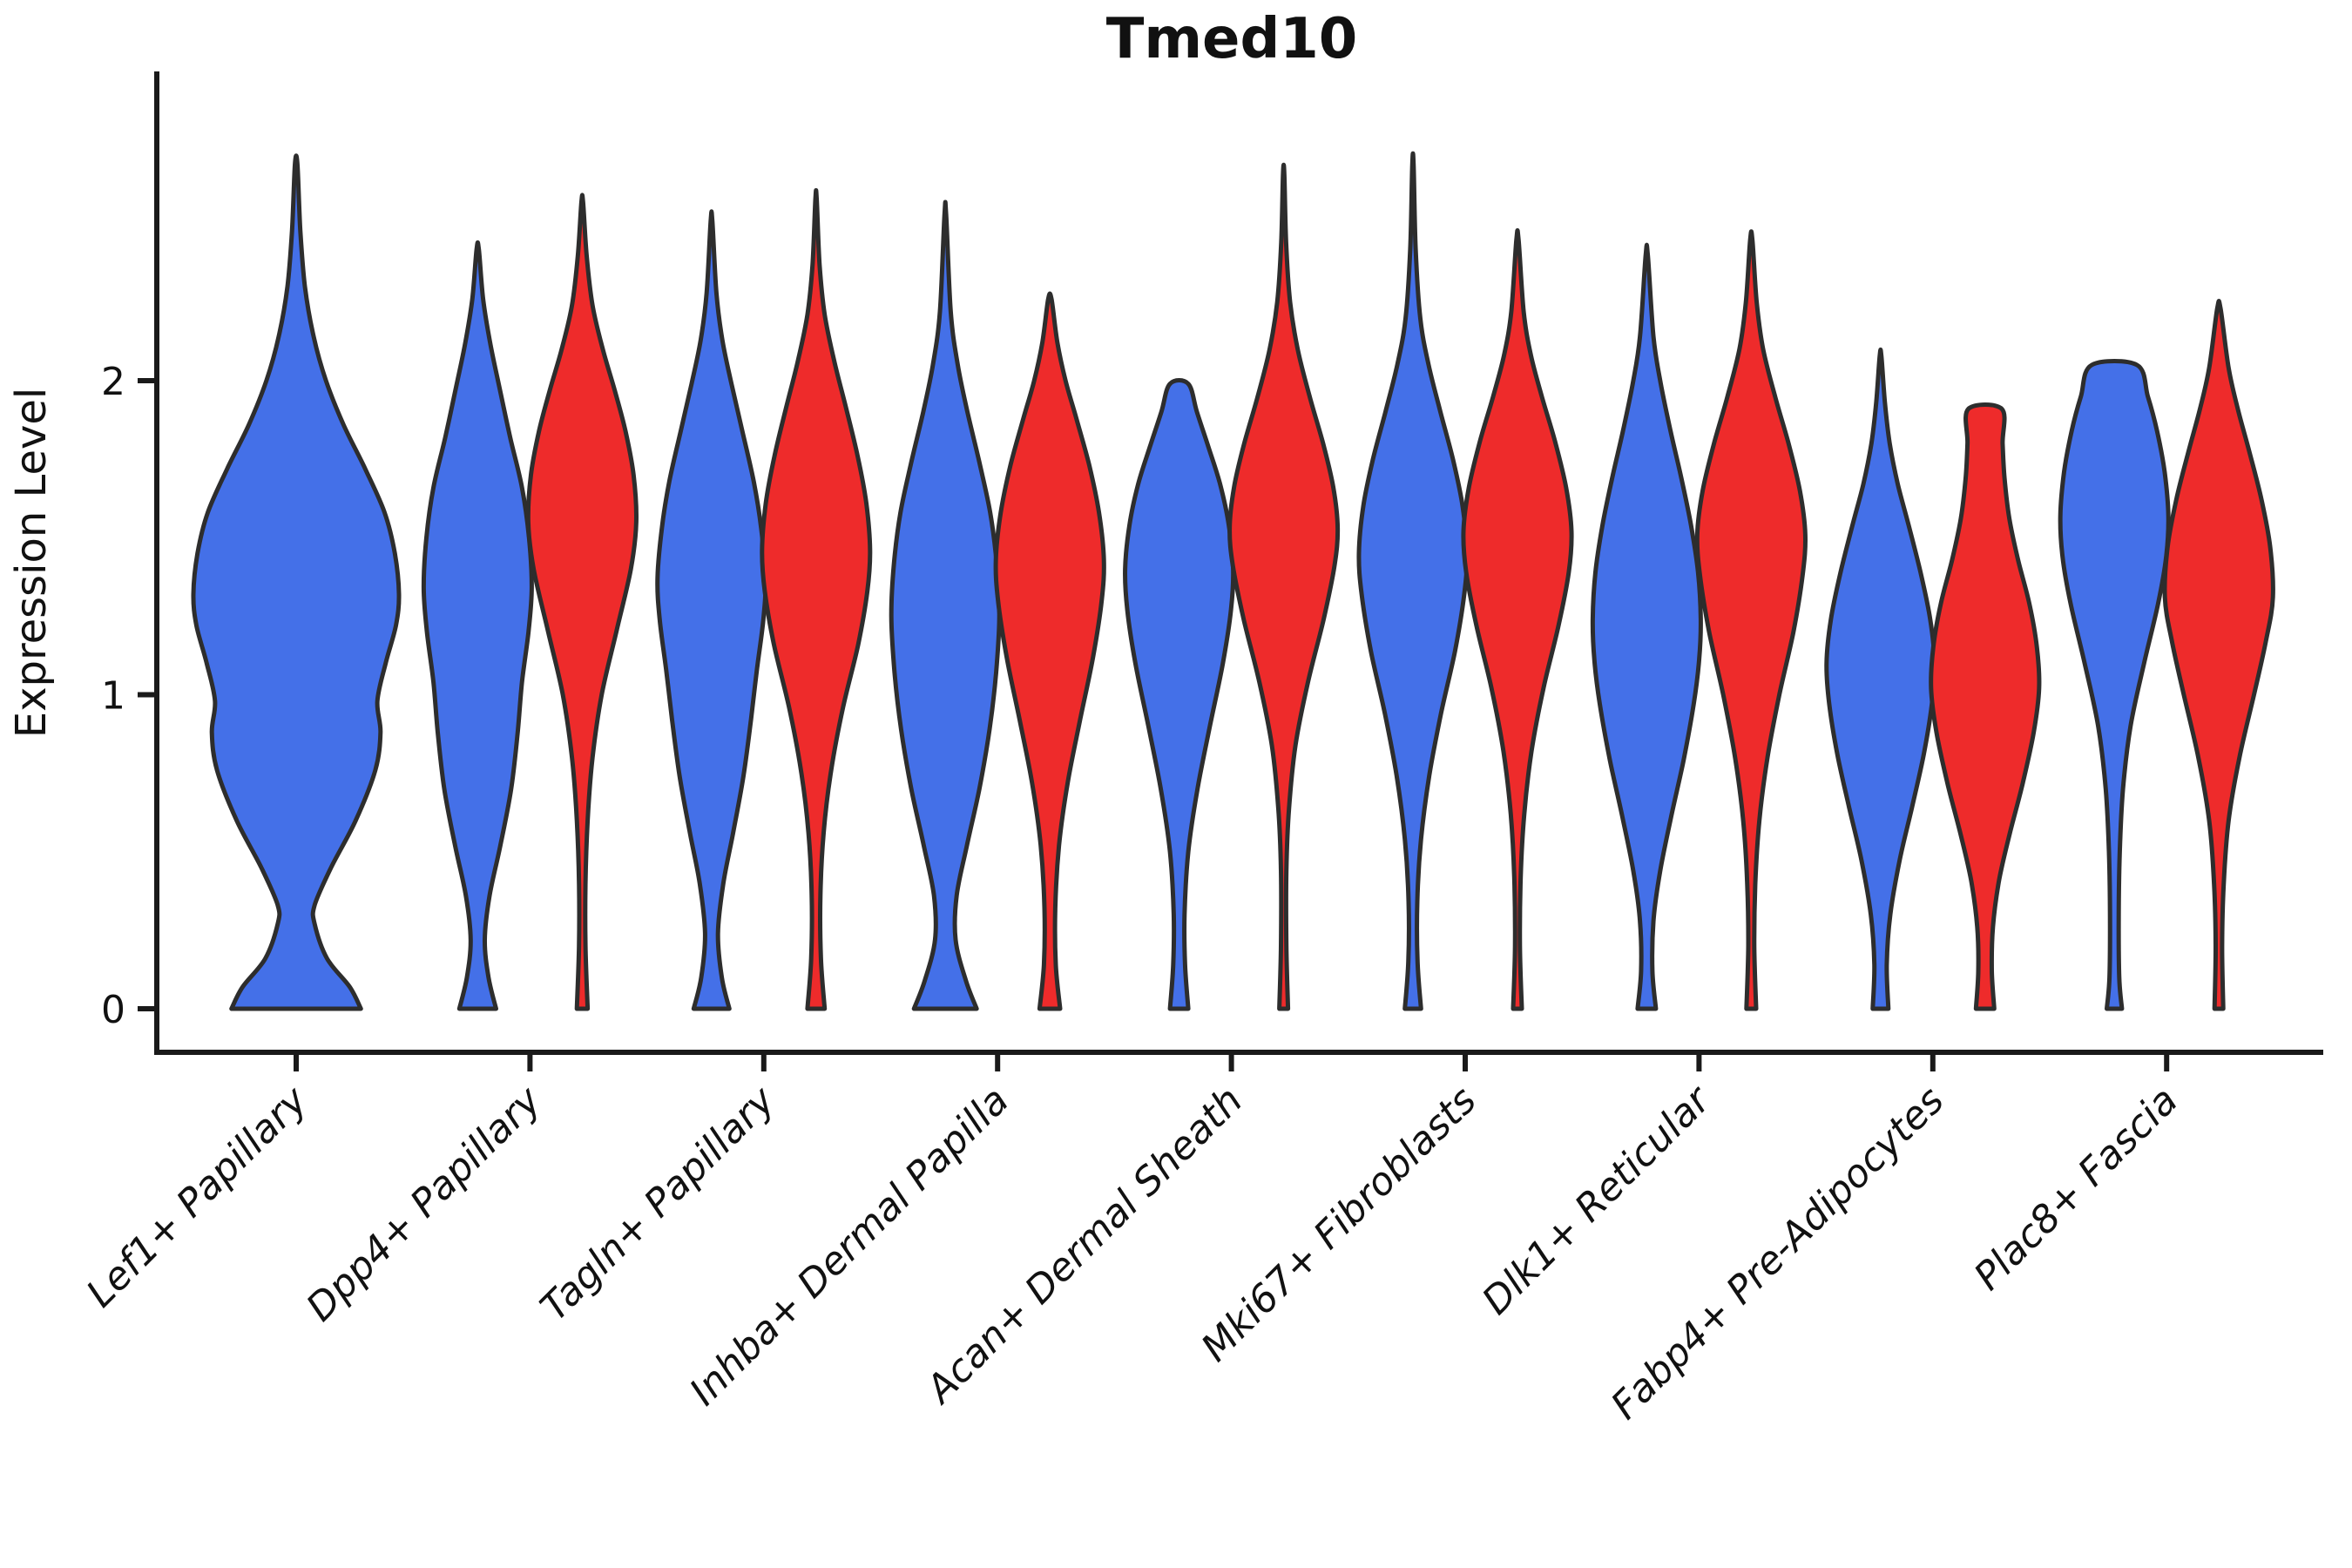  Describe the element at coordinates (113, 697) in the screenshot. I see `y-tick-label: 1` at that location.